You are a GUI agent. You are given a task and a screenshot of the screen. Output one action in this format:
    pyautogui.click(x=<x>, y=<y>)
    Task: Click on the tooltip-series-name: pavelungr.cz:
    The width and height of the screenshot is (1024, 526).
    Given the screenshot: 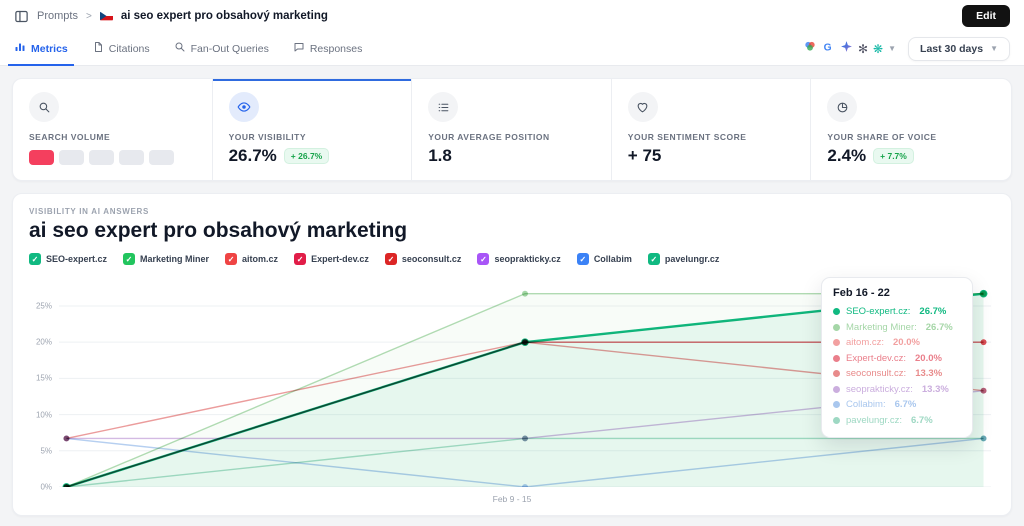 What is the action you would take?
    pyautogui.click(x=874, y=420)
    